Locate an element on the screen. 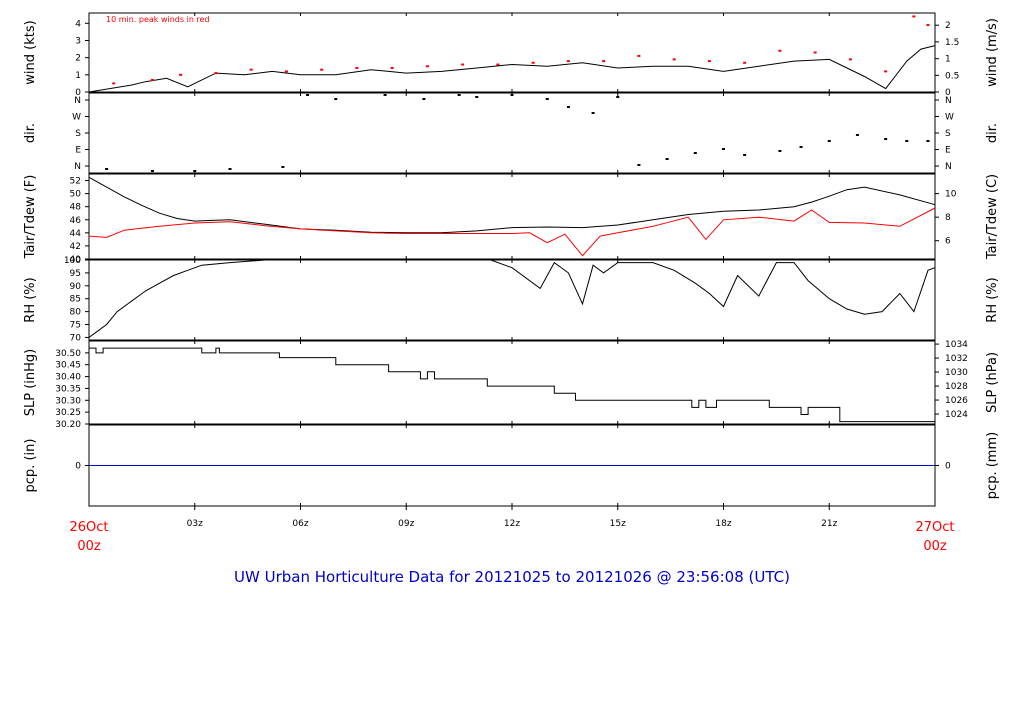 This screenshot has height=705, width=1024. y-tick-label: 30.45 is located at coordinates (68, 366).